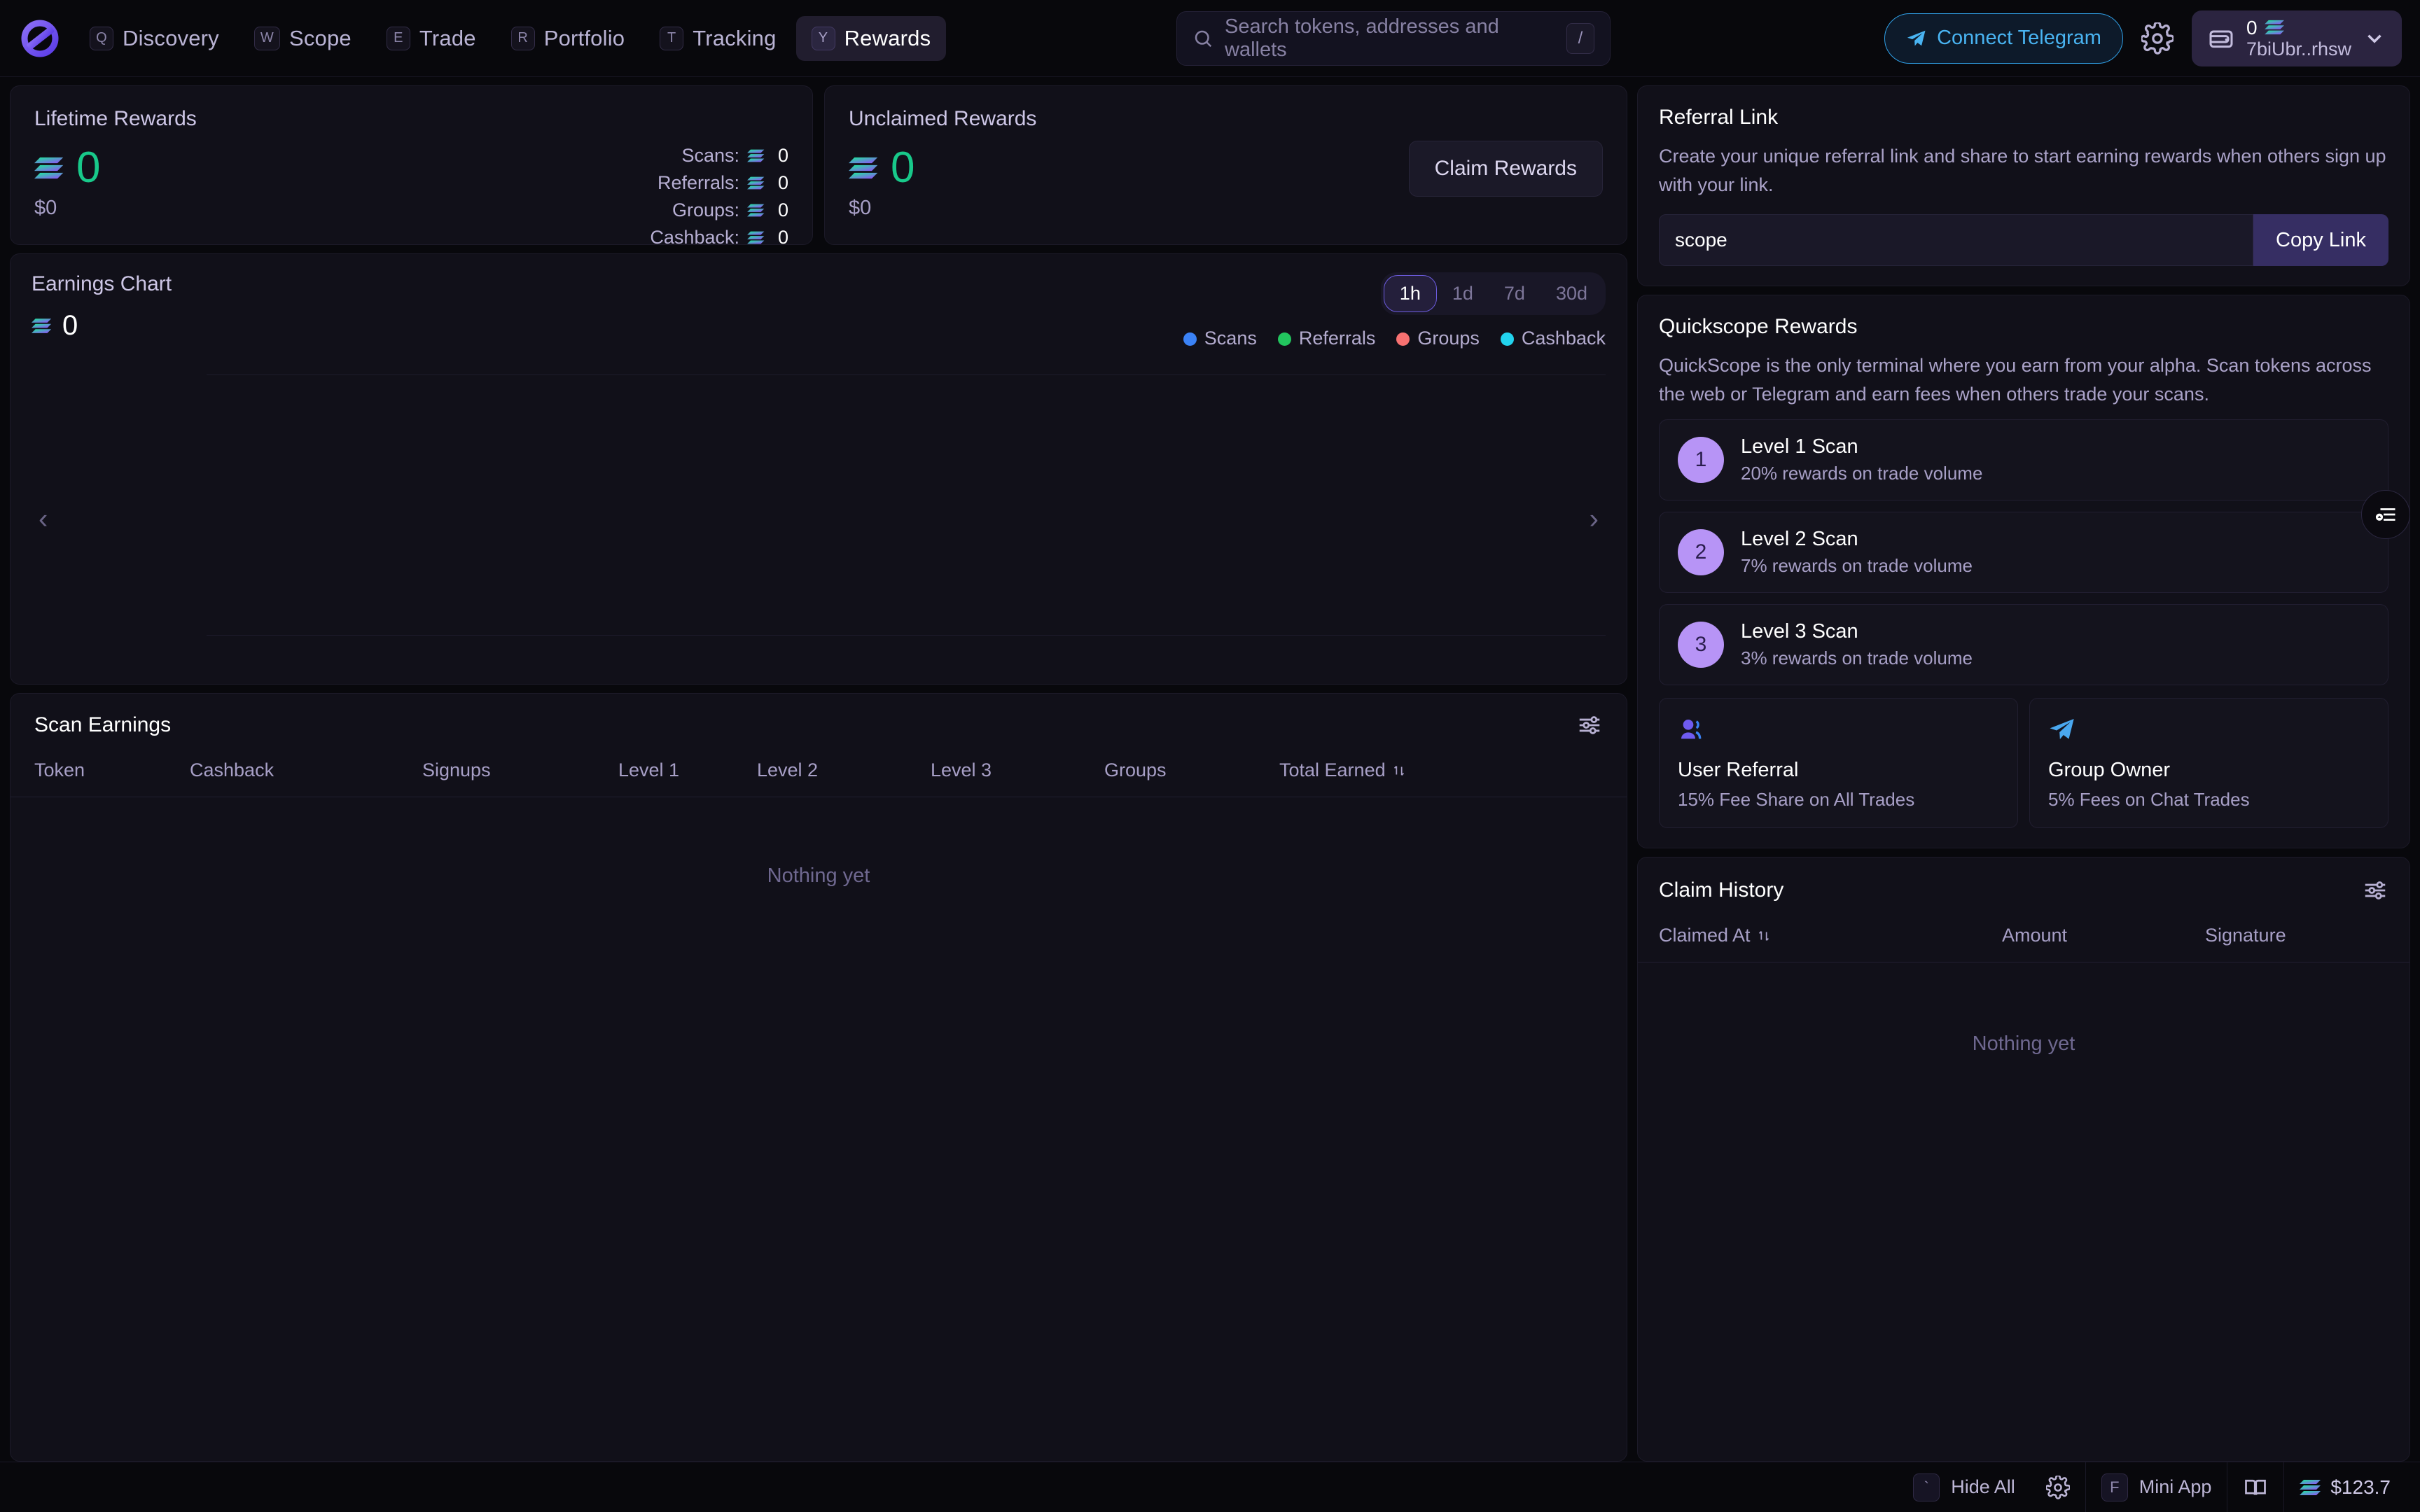 This screenshot has width=2420, height=1512. I want to click on wallet-button: 0 7biUbr..rhsw, so click(2296, 38).